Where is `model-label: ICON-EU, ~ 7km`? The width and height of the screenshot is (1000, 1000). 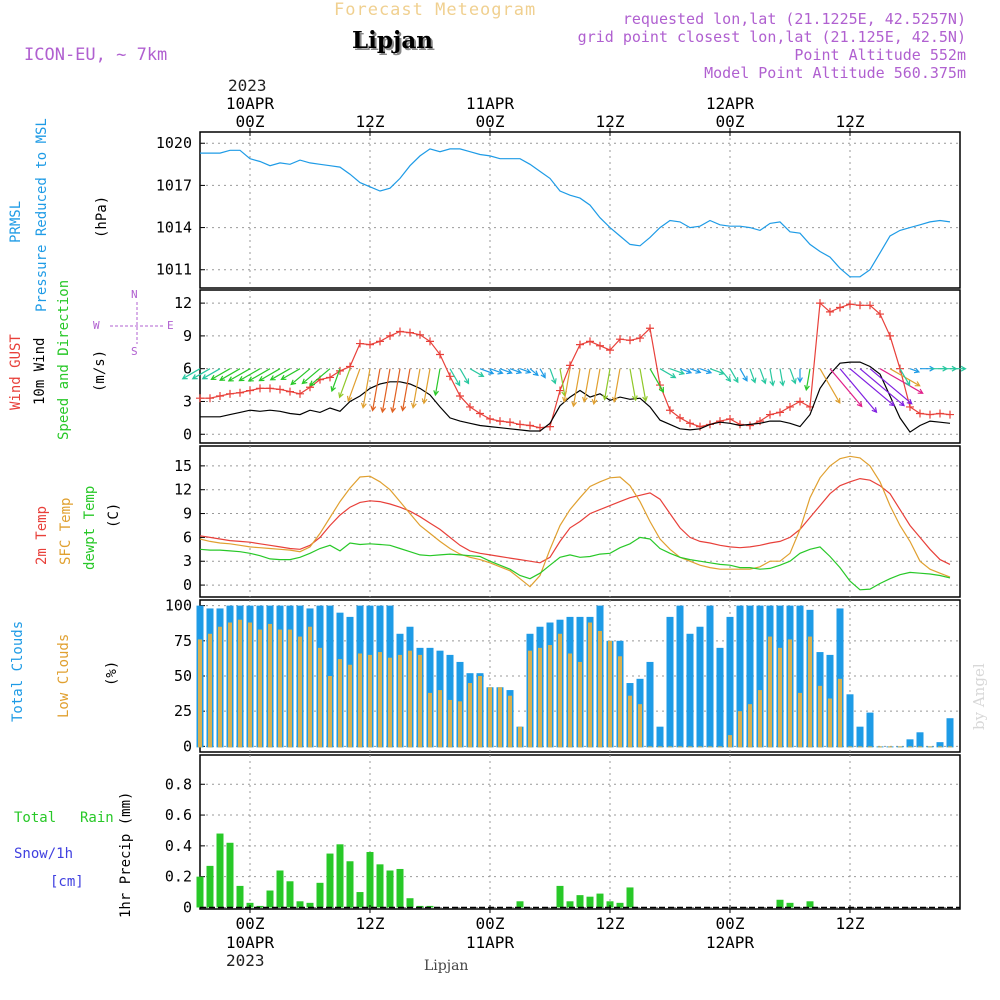
model-label: ICON-EU, ~ 7km is located at coordinates (96, 55).